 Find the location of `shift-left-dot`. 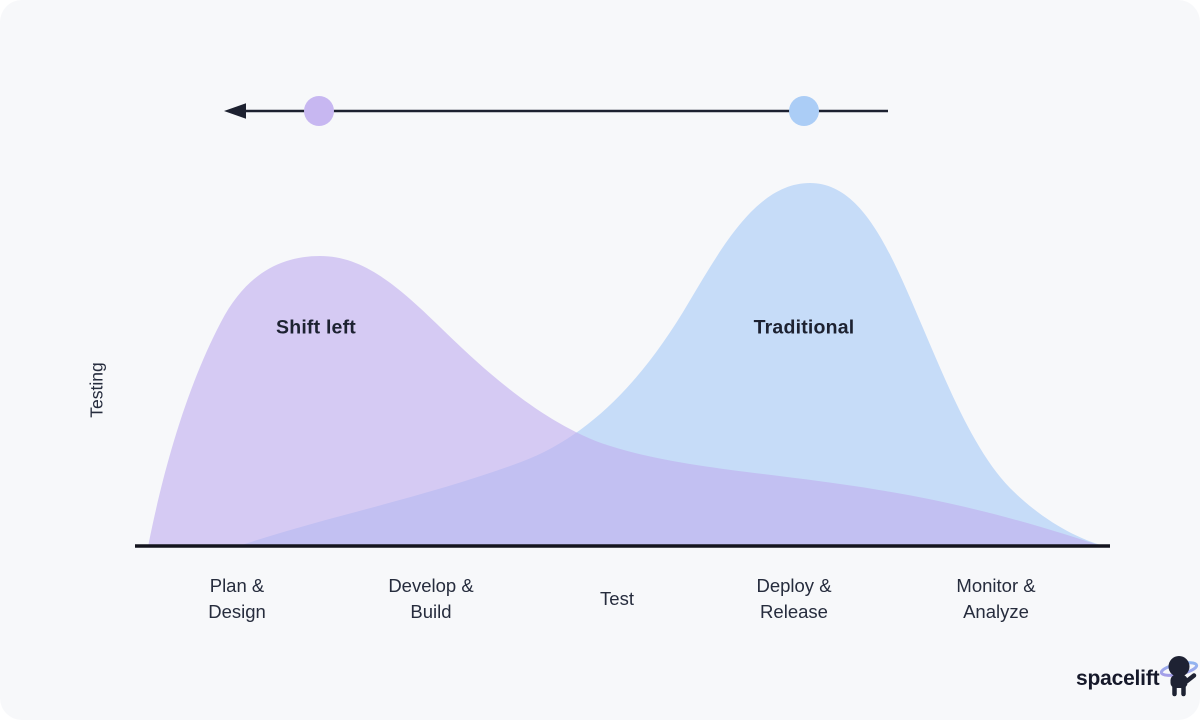

shift-left-dot is located at coordinates (319, 111).